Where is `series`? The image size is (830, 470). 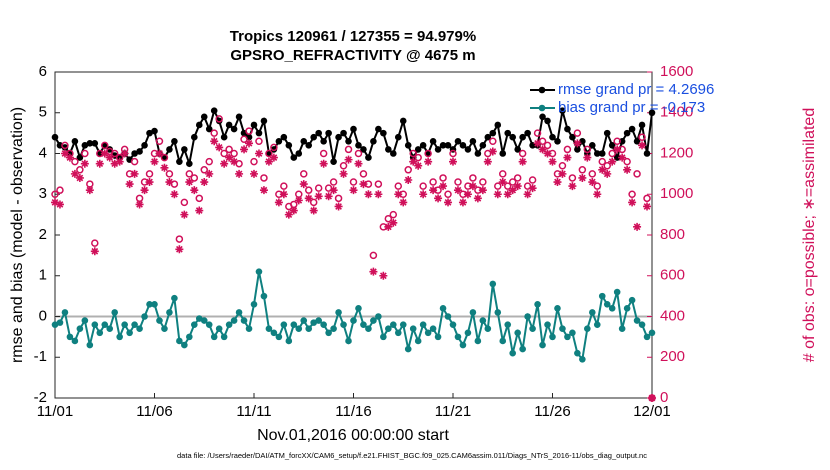 series is located at coordinates (353, 315).